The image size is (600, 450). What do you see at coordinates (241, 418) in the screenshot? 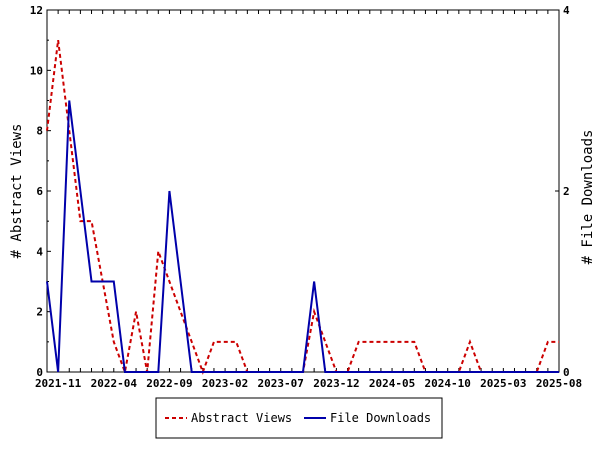
I see `legend-label-abstract-views: Abstract Views` at bounding box center [241, 418].